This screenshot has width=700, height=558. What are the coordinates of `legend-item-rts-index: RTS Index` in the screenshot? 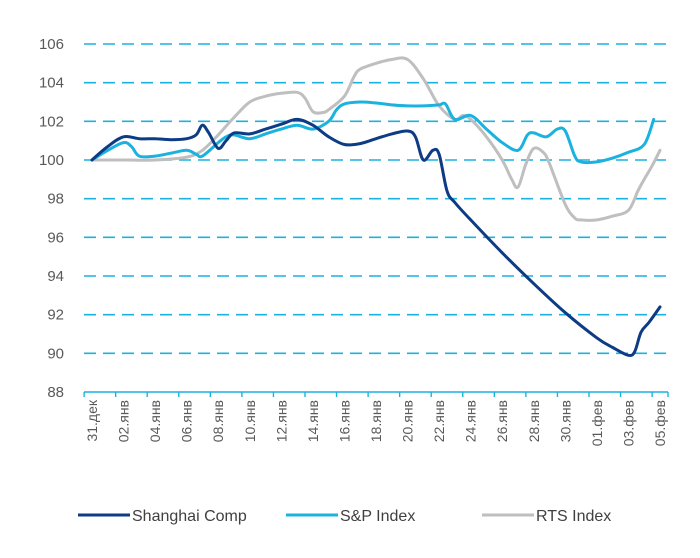 It's located at (546, 516).